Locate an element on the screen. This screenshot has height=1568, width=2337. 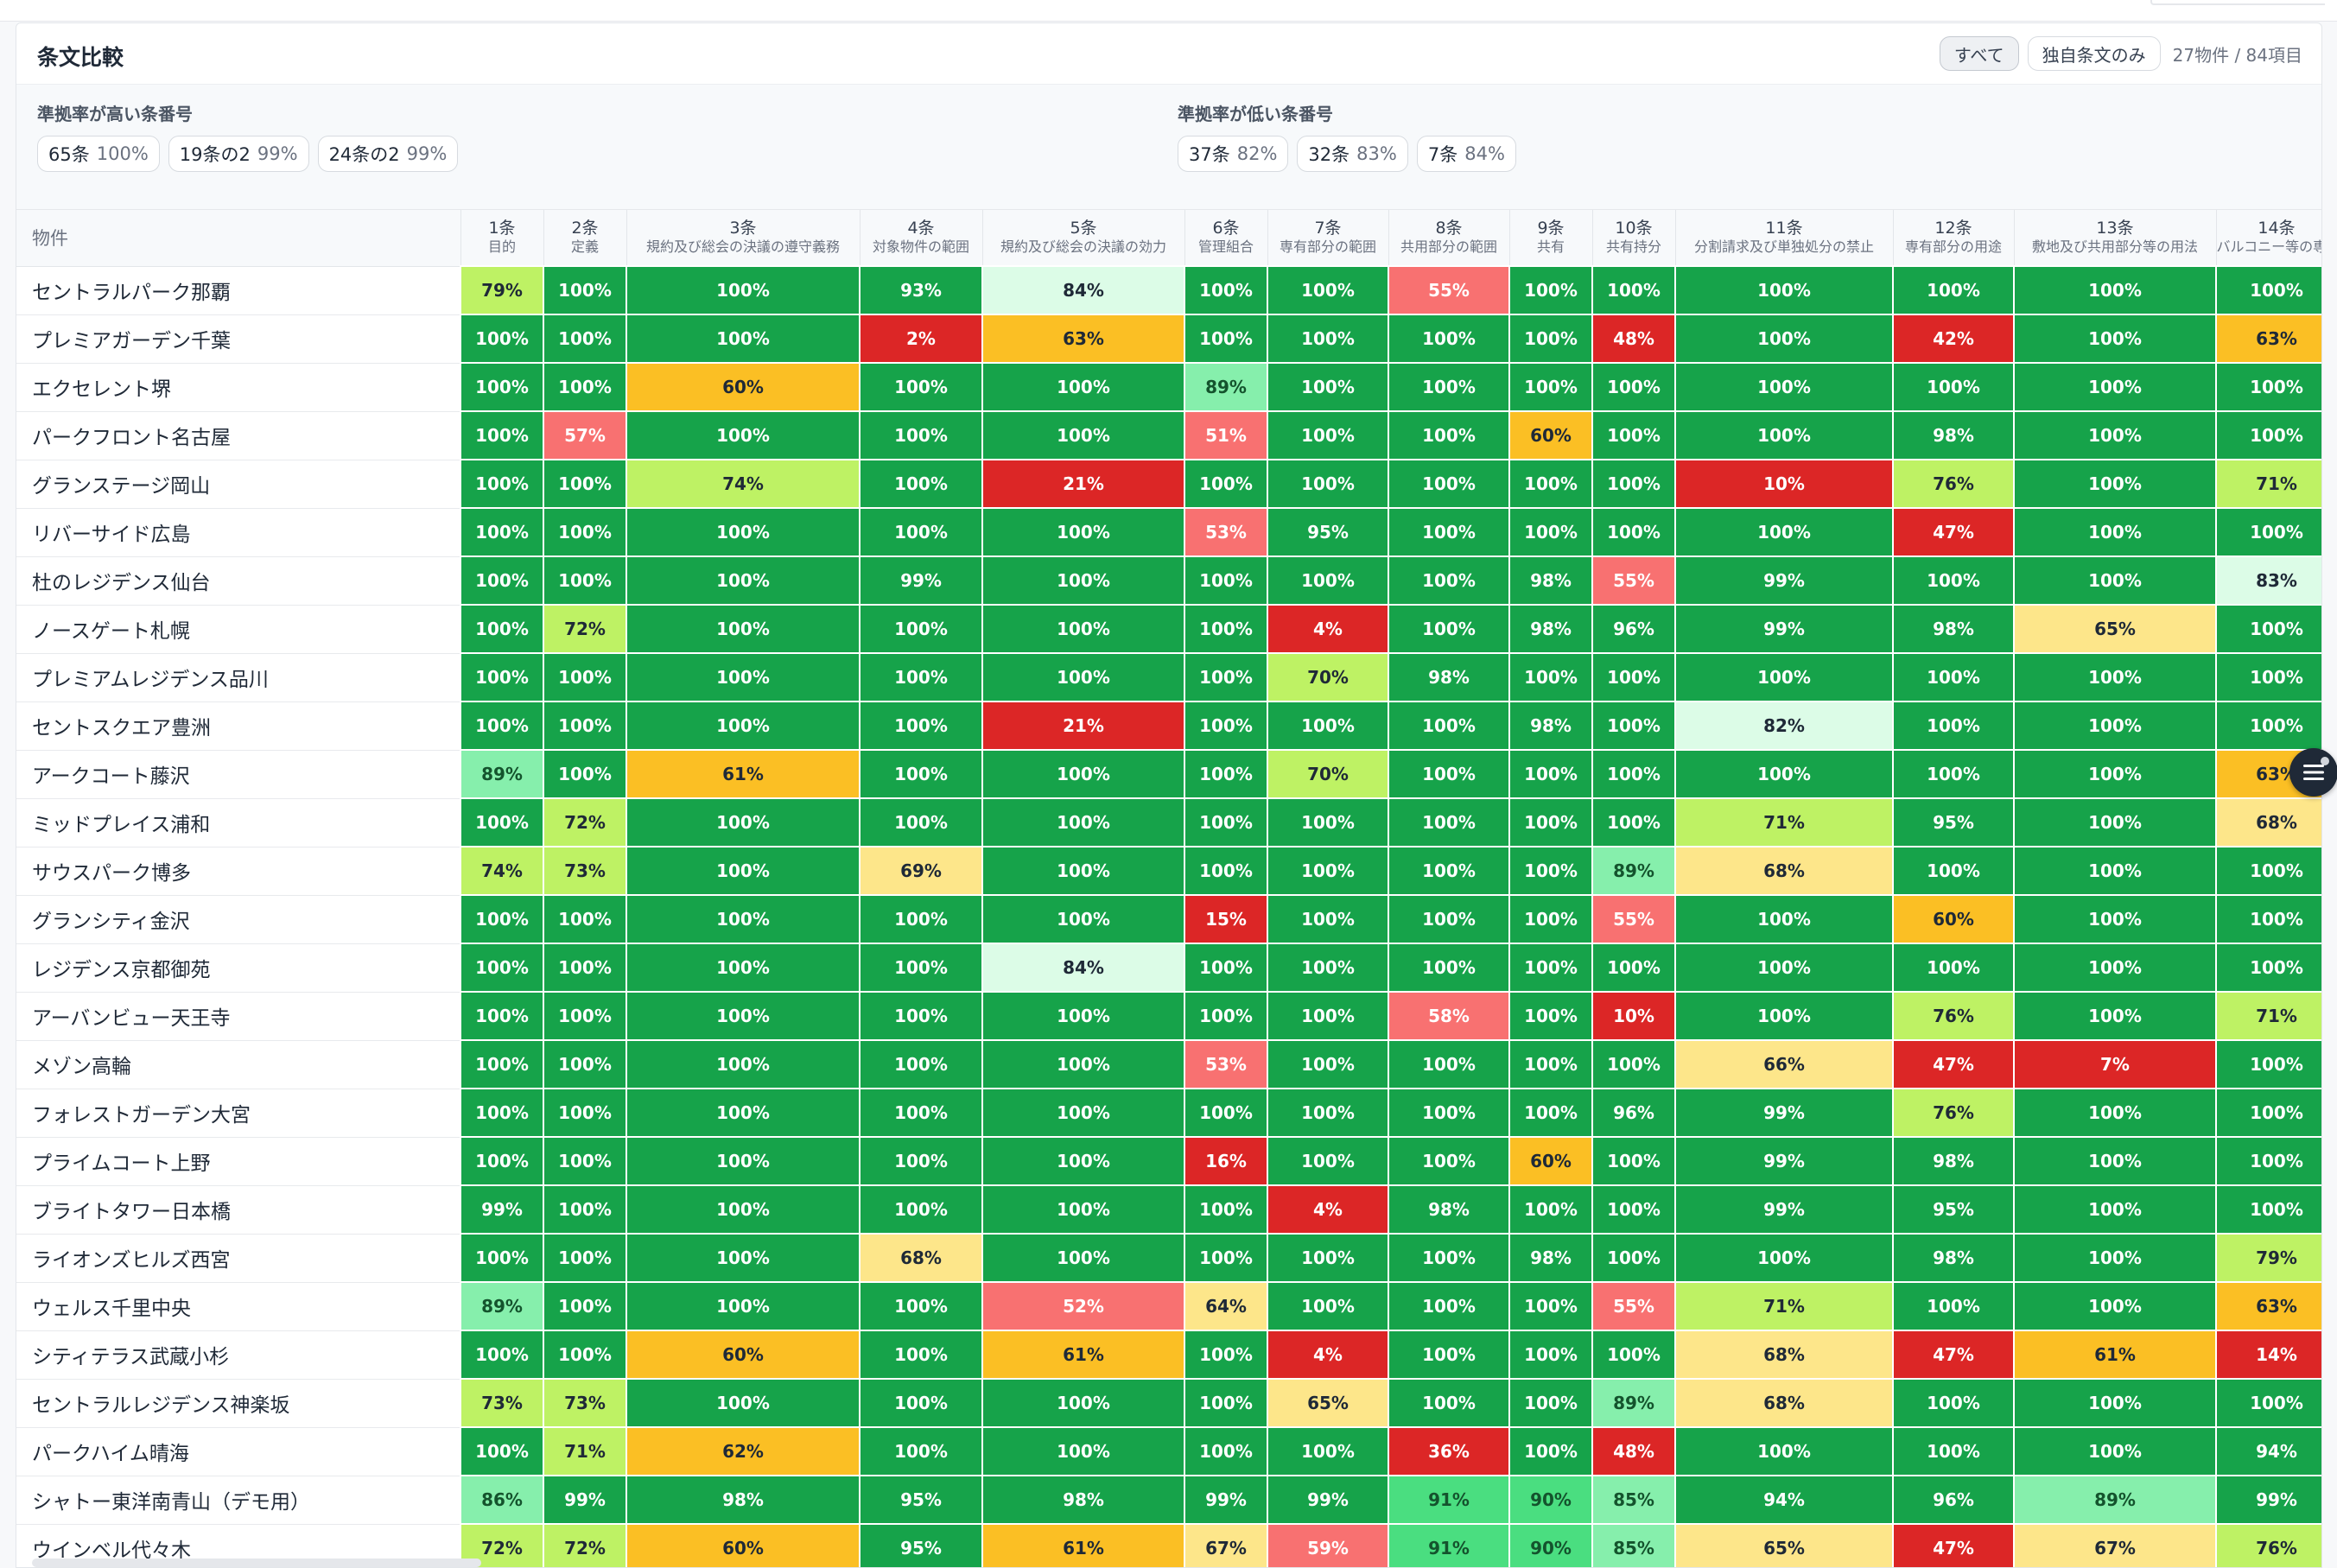
summary-article-chip: 19条の2 99% is located at coordinates (238, 154).